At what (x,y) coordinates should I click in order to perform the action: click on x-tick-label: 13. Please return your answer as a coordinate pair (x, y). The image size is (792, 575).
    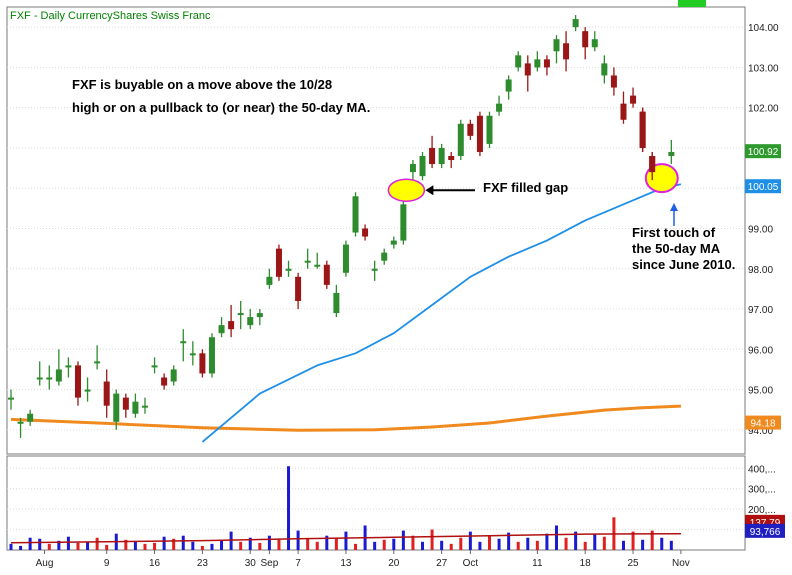
    Looking at the image, I should click on (346, 563).